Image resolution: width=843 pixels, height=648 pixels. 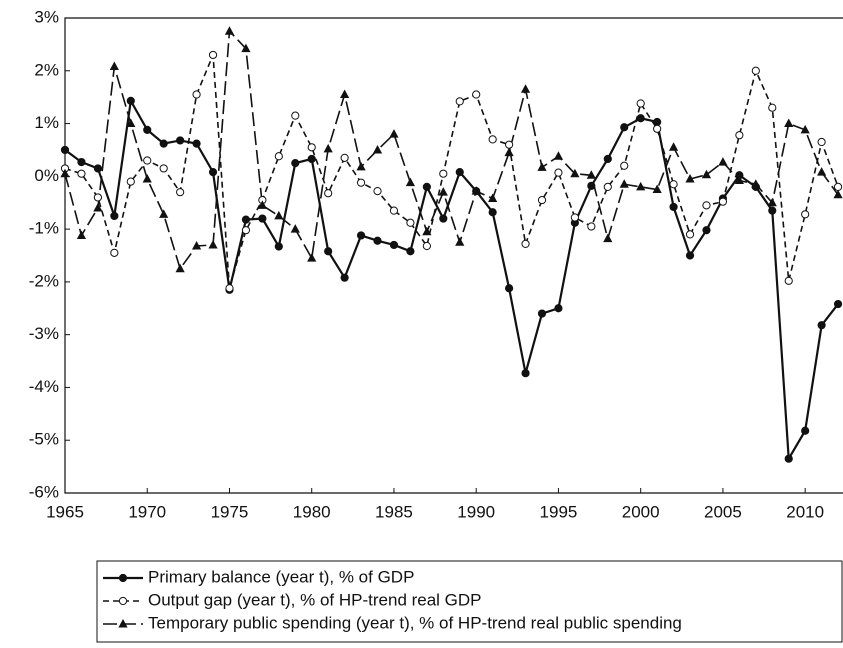 What do you see at coordinates (46, 175) in the screenshot?
I see `y-tick-label: 0%` at bounding box center [46, 175].